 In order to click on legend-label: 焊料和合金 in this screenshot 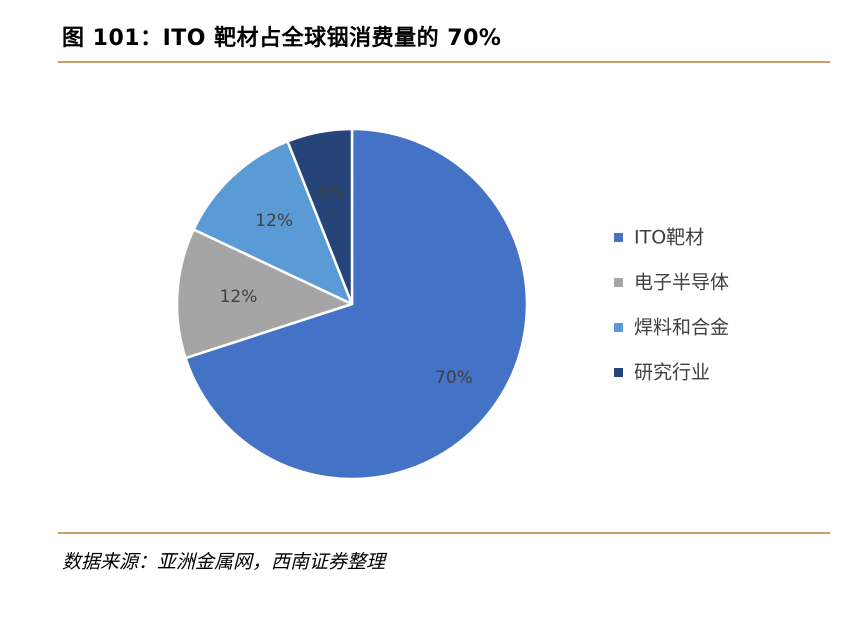, I will do `click(681, 328)`.